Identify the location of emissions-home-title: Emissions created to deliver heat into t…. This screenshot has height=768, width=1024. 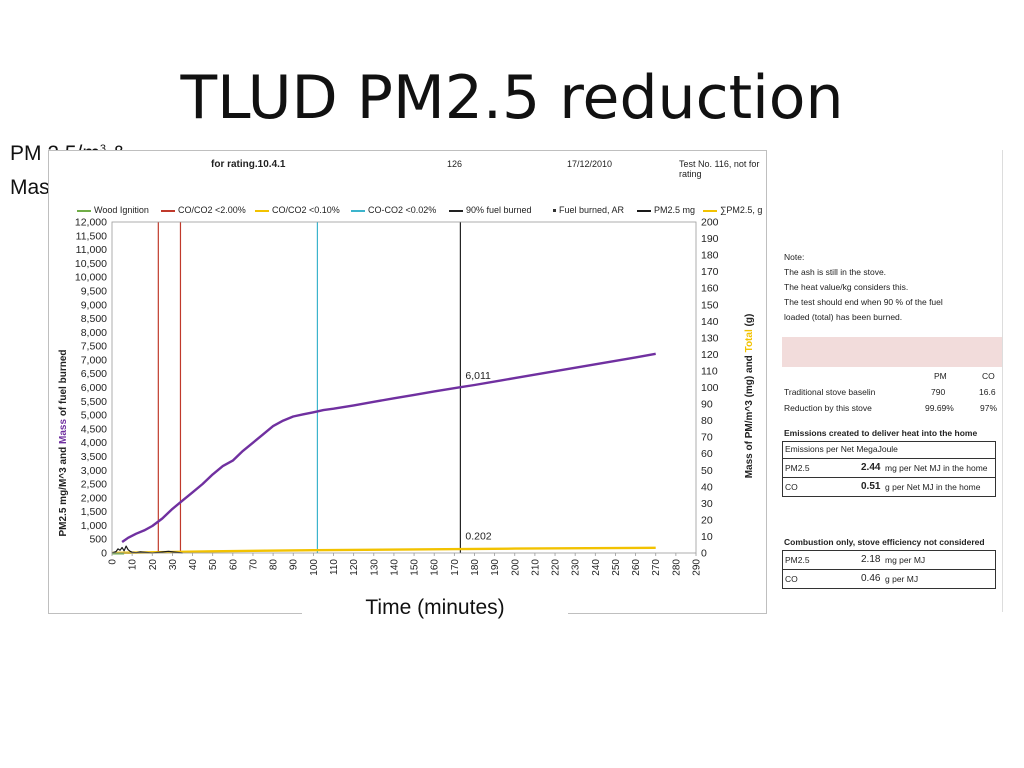
(881, 433).